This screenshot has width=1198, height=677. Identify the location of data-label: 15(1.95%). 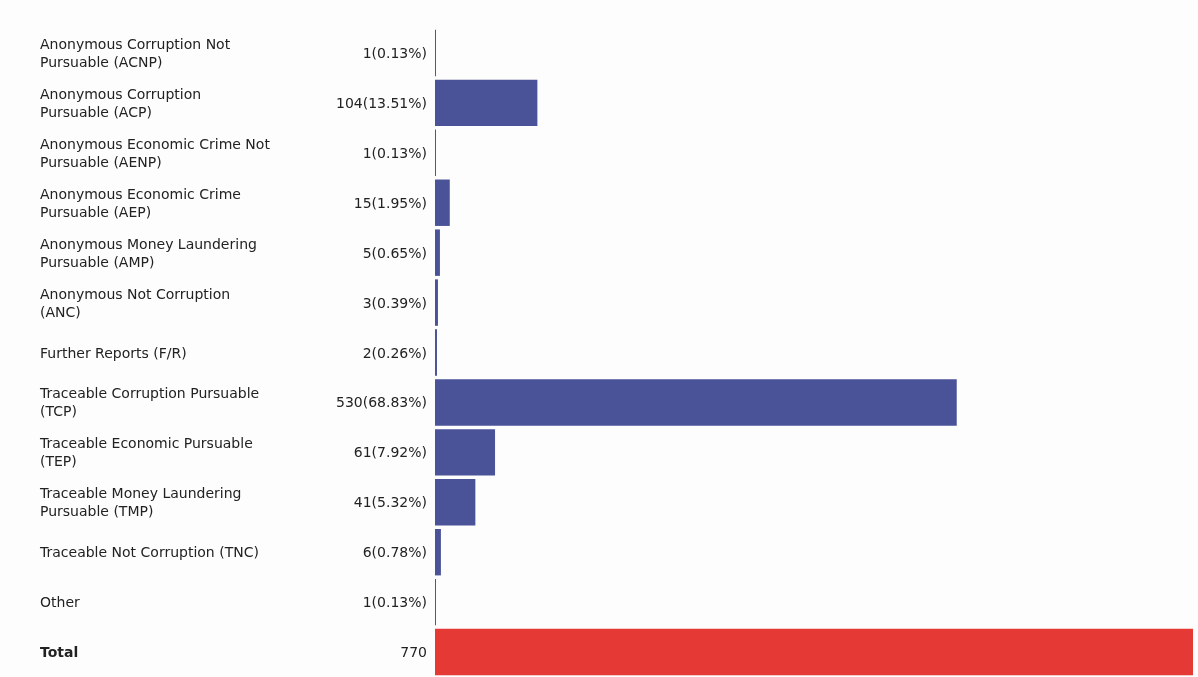
(390, 202).